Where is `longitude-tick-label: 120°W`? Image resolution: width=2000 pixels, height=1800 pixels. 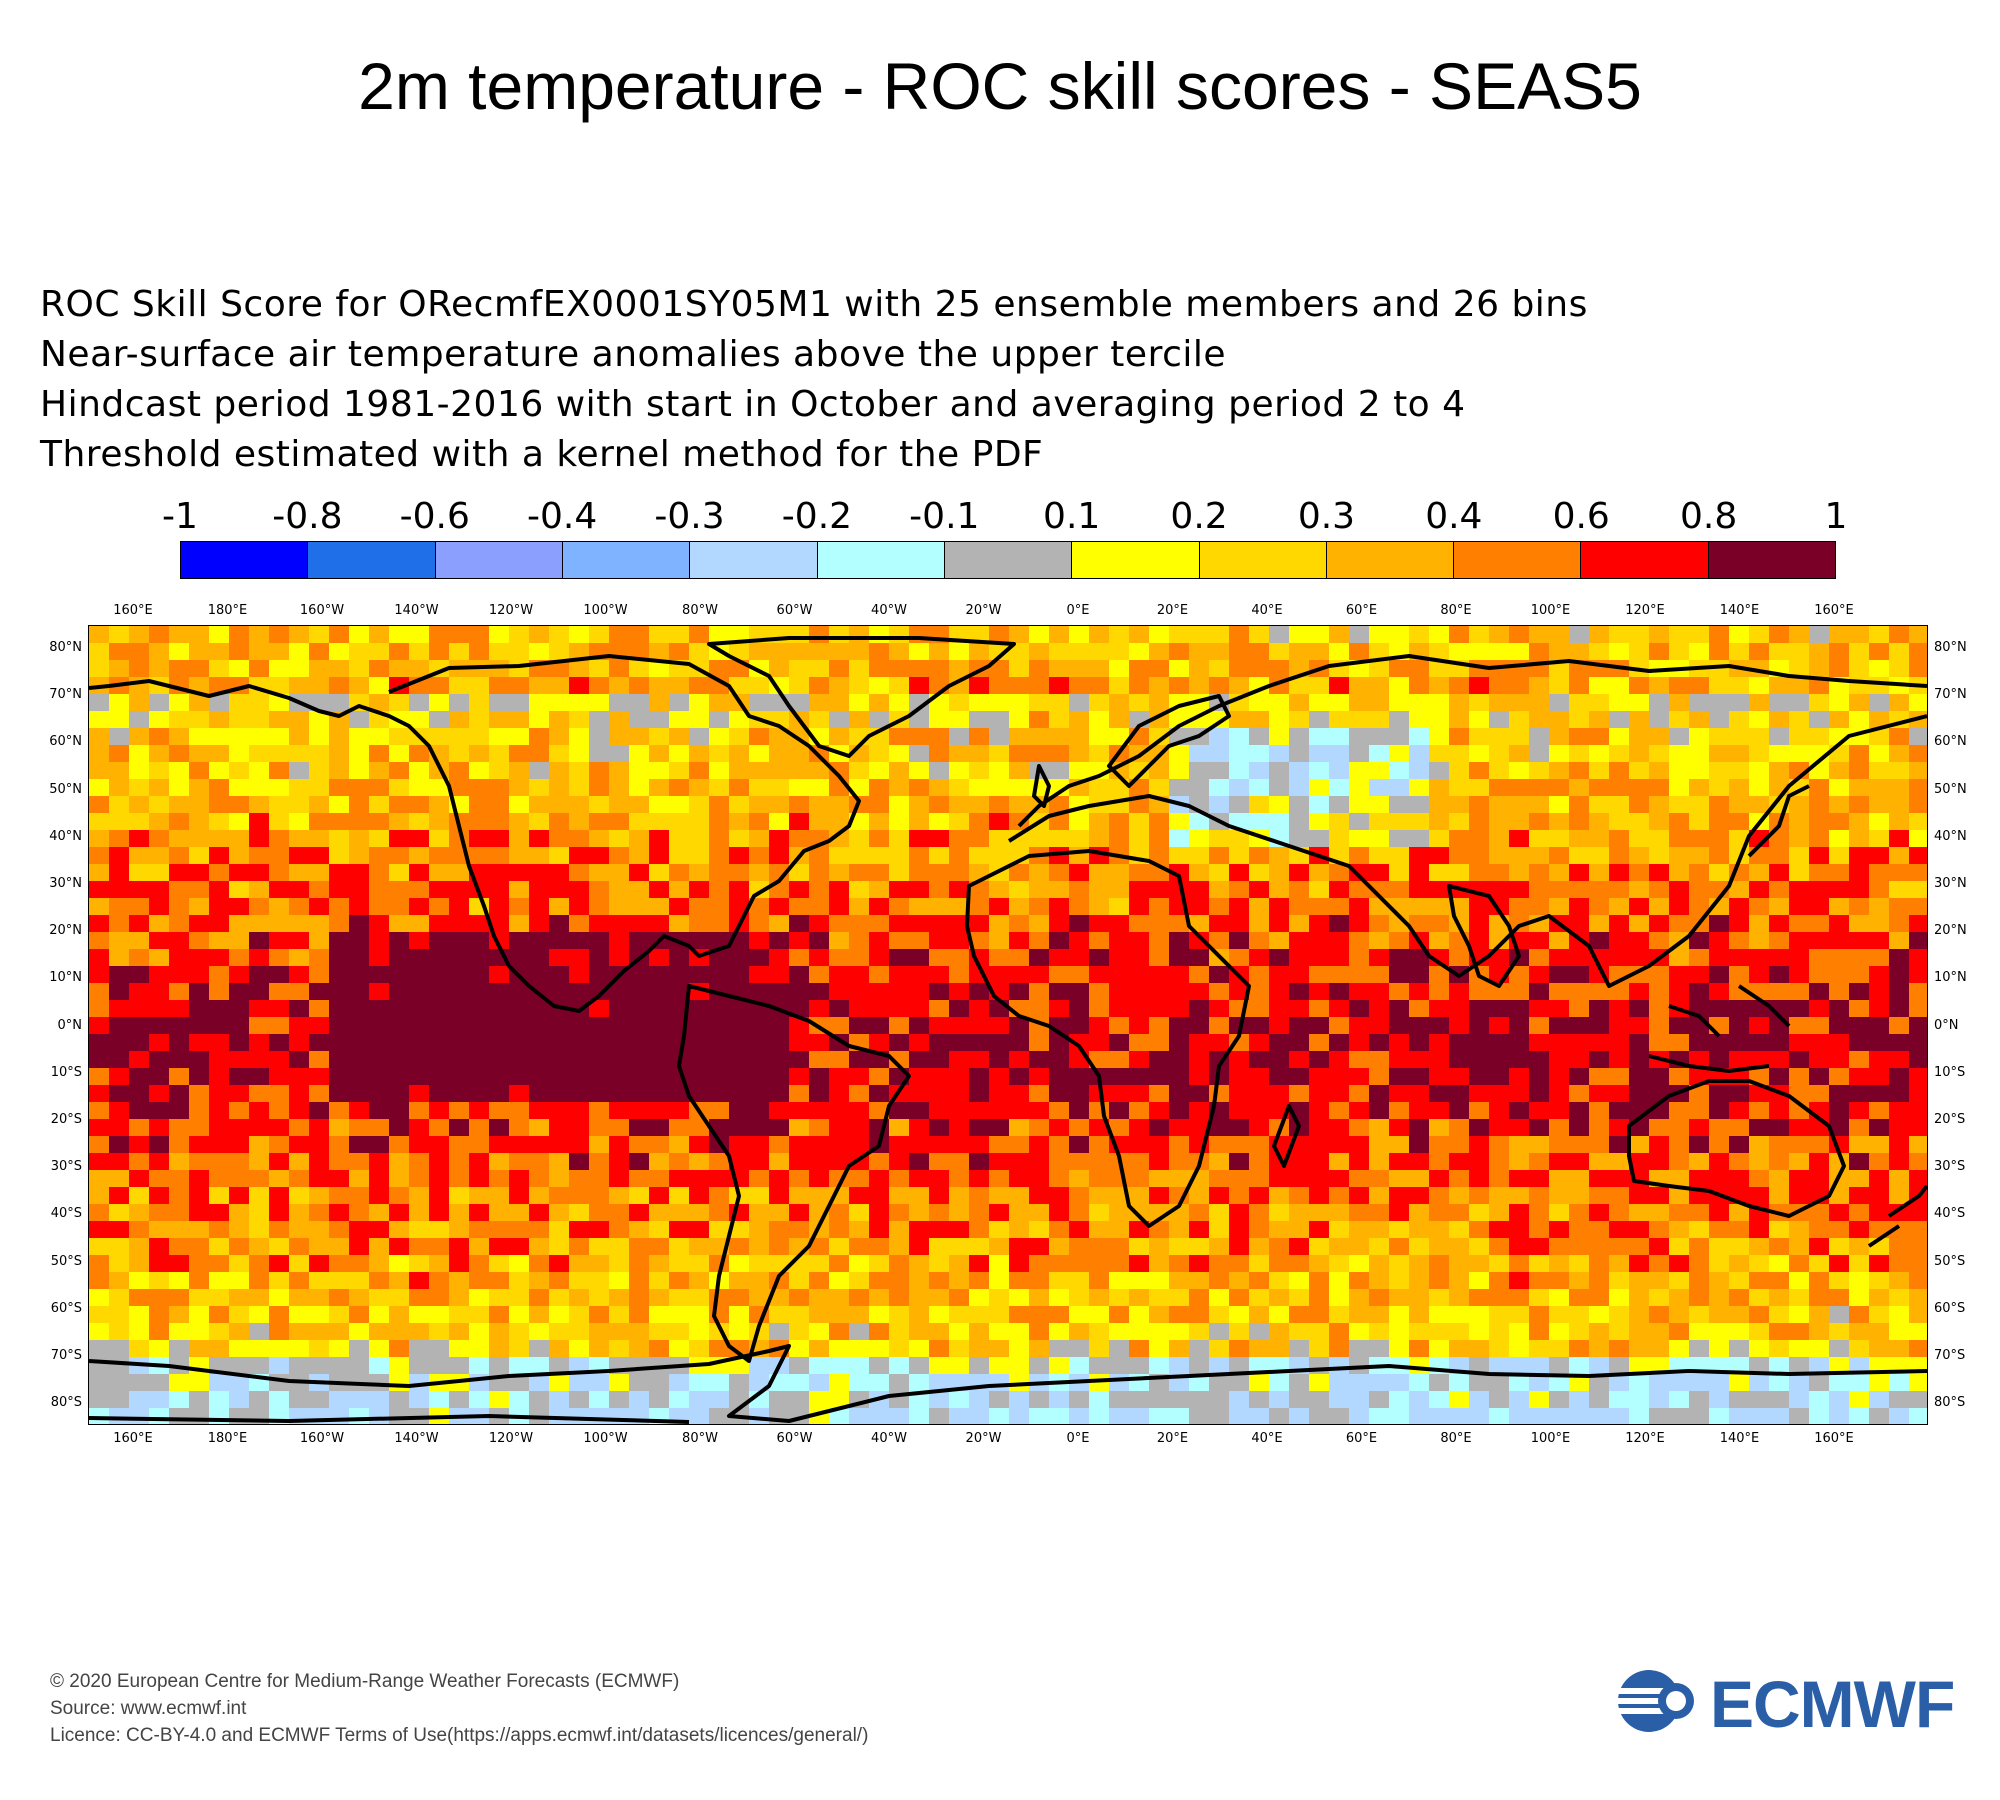
longitude-tick-label: 120°W is located at coordinates (511, 1438).